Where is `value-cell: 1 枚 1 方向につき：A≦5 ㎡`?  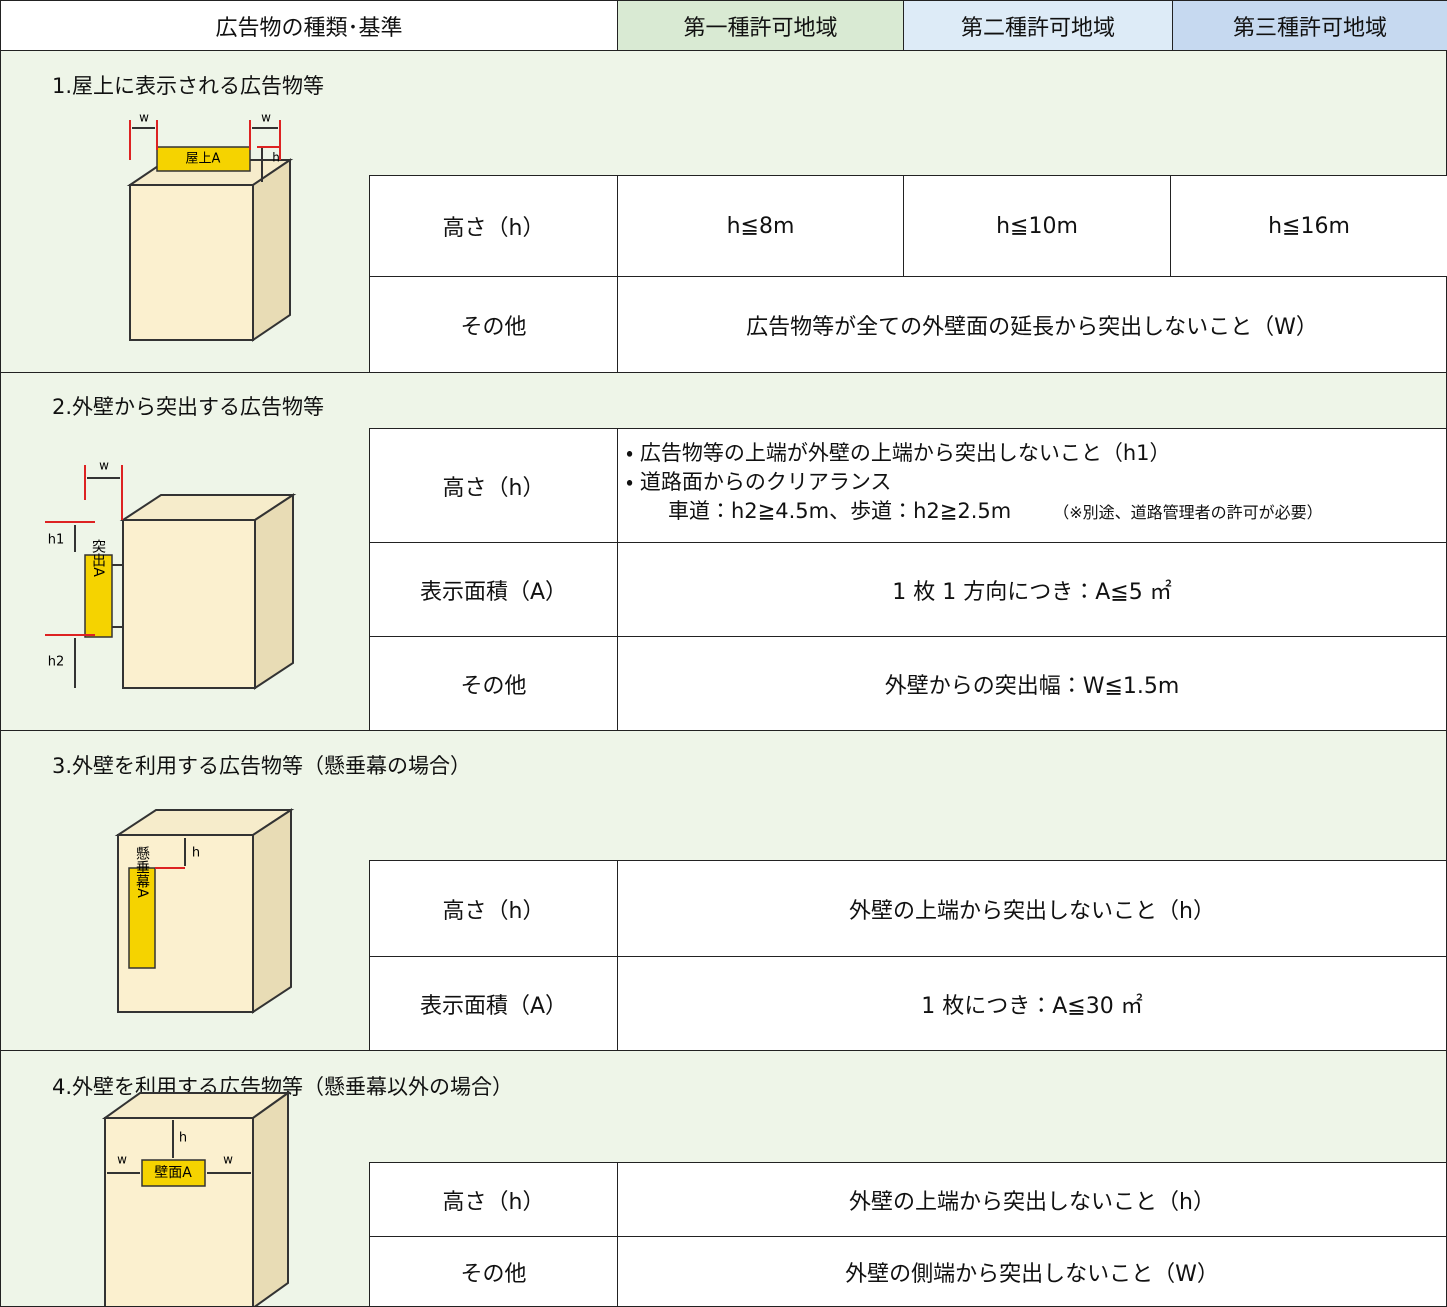 value-cell: 1 枚 1 方向につき：A≦5 ㎡ is located at coordinates (1032, 589).